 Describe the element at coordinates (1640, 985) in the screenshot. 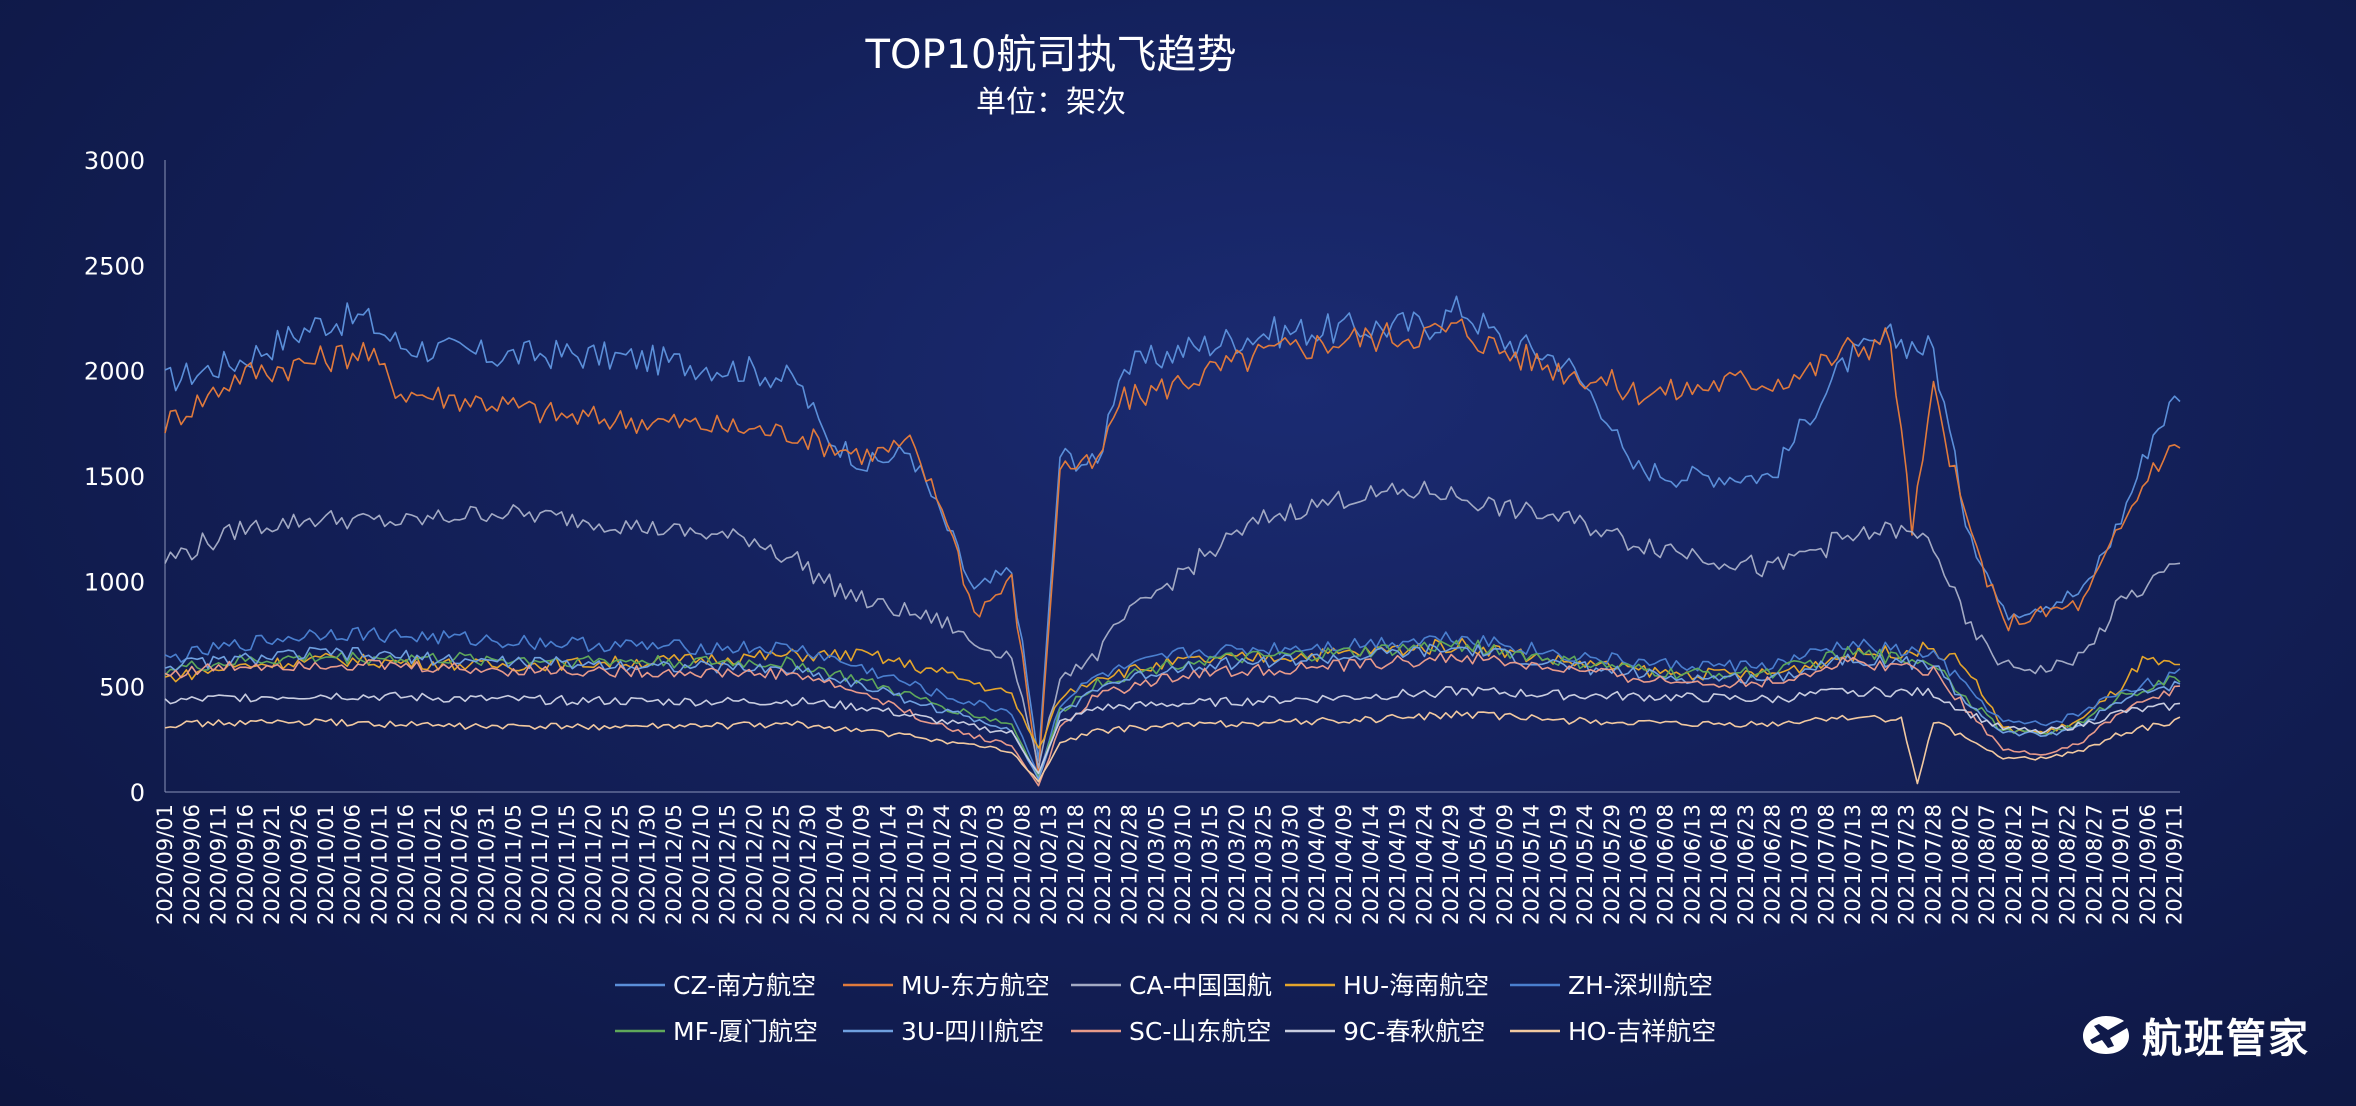

I see `legend-label: ZH-深圳航空` at that location.